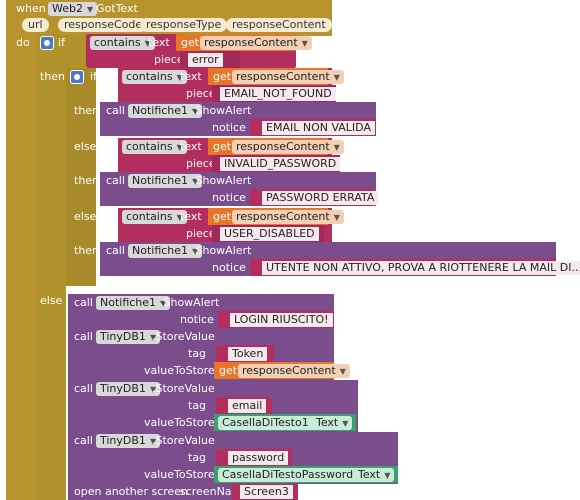  What do you see at coordinates (184, 25) in the screenshot?
I see `param-response-type: responseType` at bounding box center [184, 25].